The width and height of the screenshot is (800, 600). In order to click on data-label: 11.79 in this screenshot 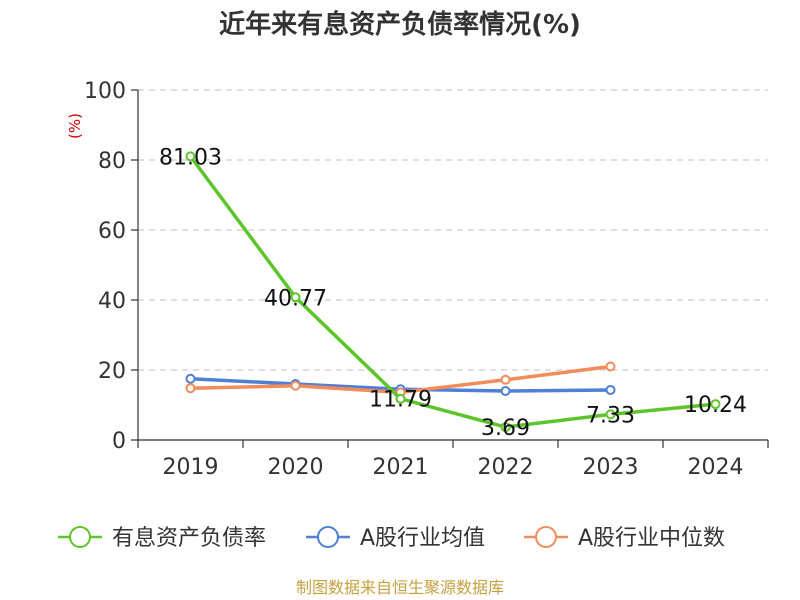, I will do `click(400, 400)`.